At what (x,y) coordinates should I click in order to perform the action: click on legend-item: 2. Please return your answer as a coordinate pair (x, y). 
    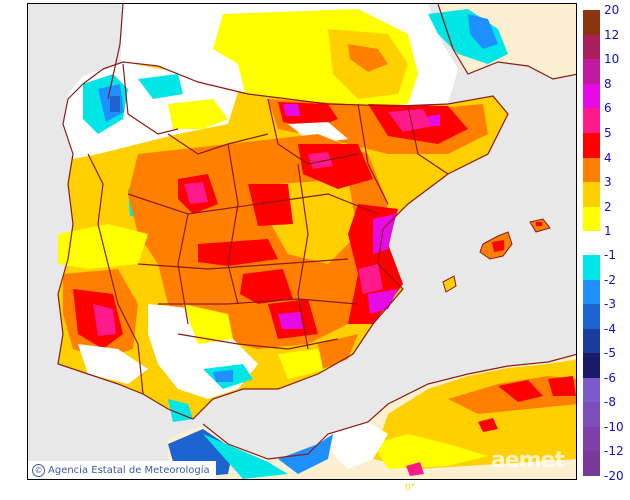
    Looking at the image, I should click on (606, 216).